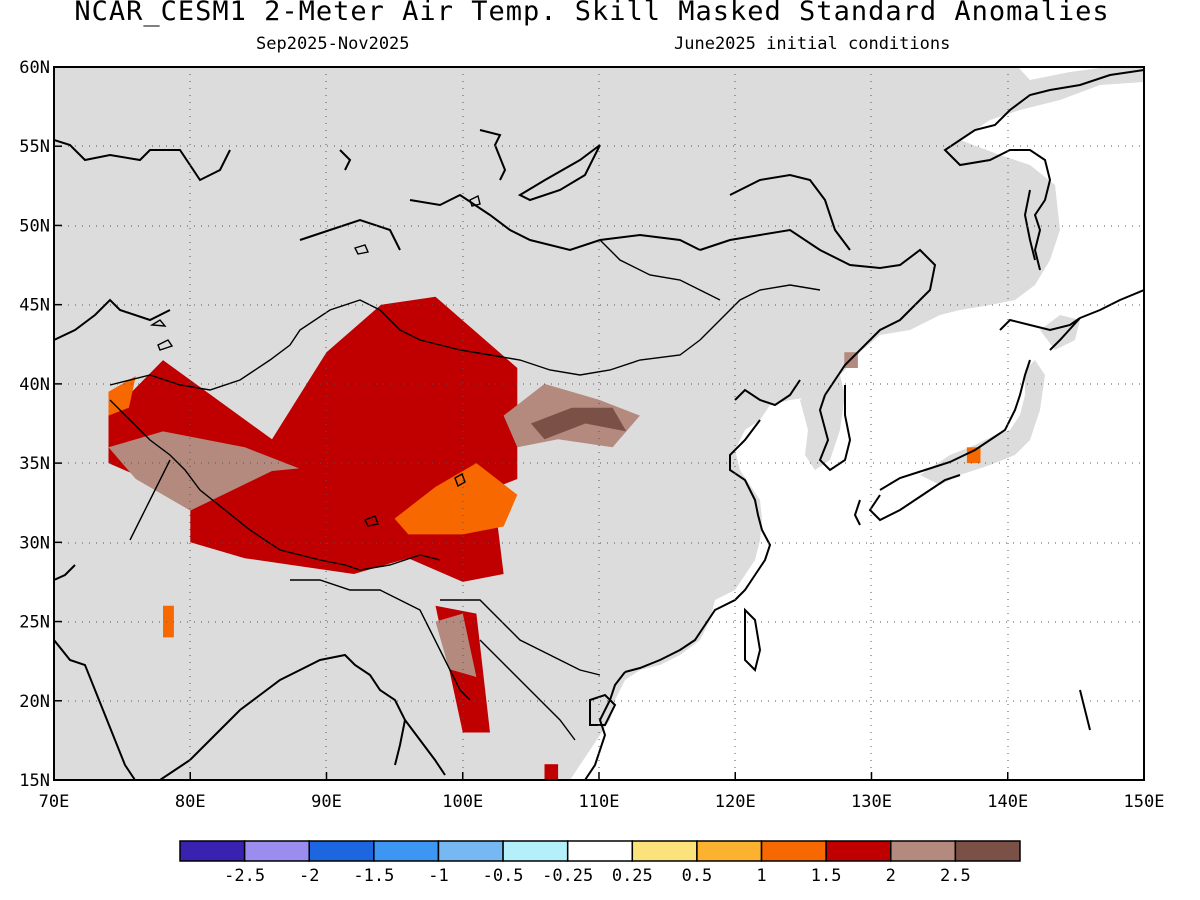 The image size is (1200, 900). Describe the element at coordinates (982, 422) in the screenshot. I see `japan-land` at that location.